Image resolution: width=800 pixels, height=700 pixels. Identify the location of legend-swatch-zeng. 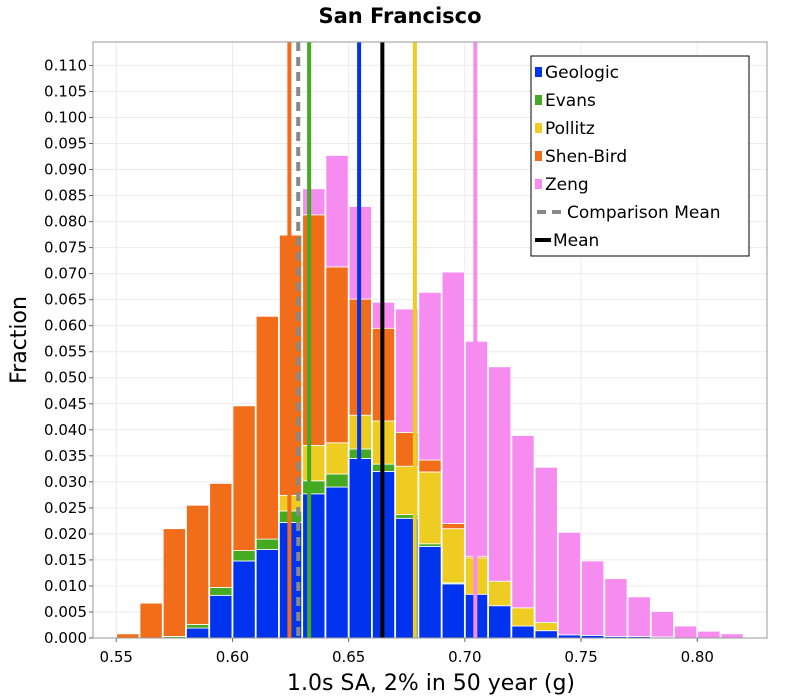
(538, 184).